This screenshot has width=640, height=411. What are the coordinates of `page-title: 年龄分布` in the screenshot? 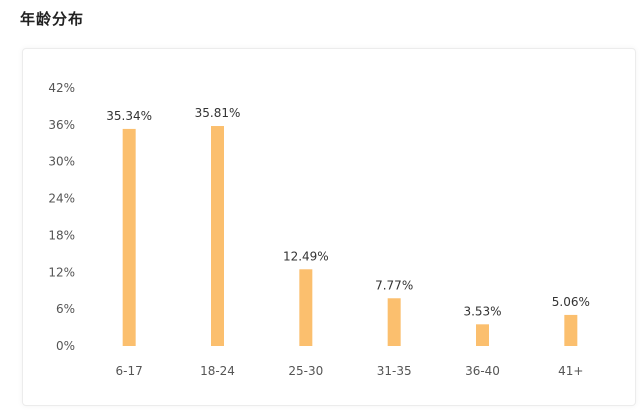 It's located at (52, 19).